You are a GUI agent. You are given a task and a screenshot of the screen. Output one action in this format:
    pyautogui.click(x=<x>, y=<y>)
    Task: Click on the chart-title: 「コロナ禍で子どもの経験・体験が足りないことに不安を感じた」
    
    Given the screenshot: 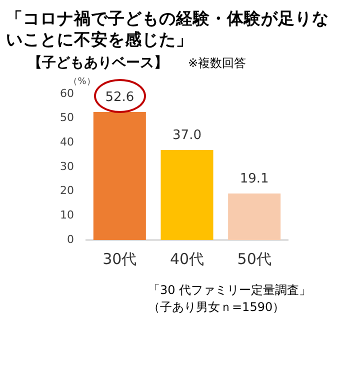 What is the action you would take?
    pyautogui.click(x=168, y=29)
    